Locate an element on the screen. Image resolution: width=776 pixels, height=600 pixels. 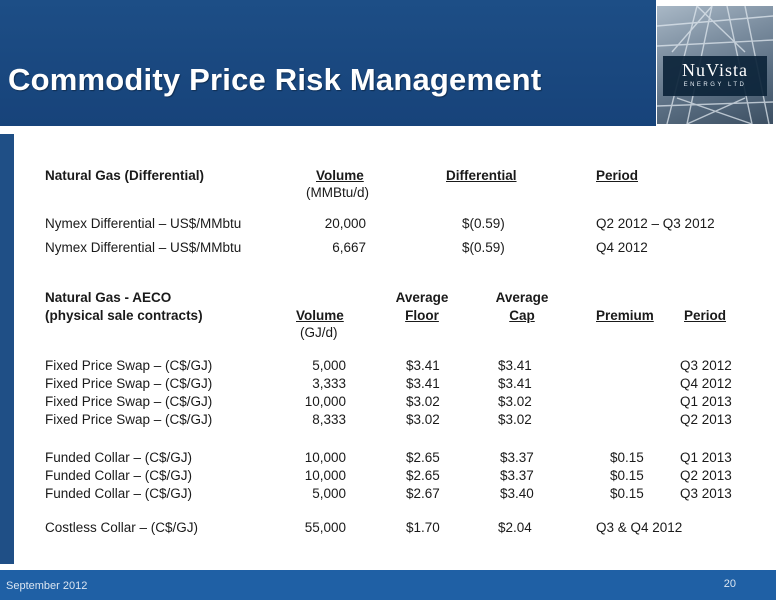
aeco-cap-header: Cap is located at coordinates (522, 315).